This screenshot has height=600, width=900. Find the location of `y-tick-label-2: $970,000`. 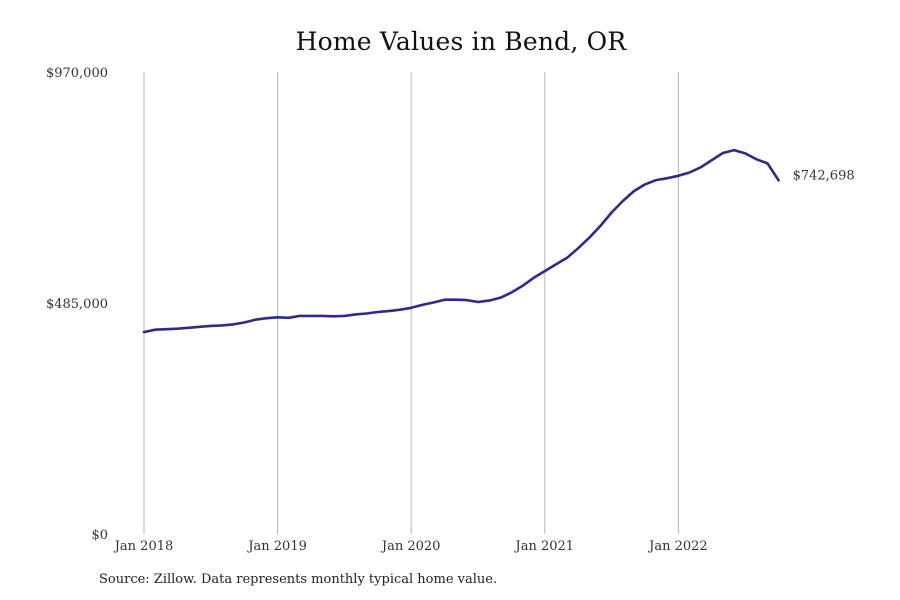

y-tick-label-2: $970,000 is located at coordinates (77, 73).